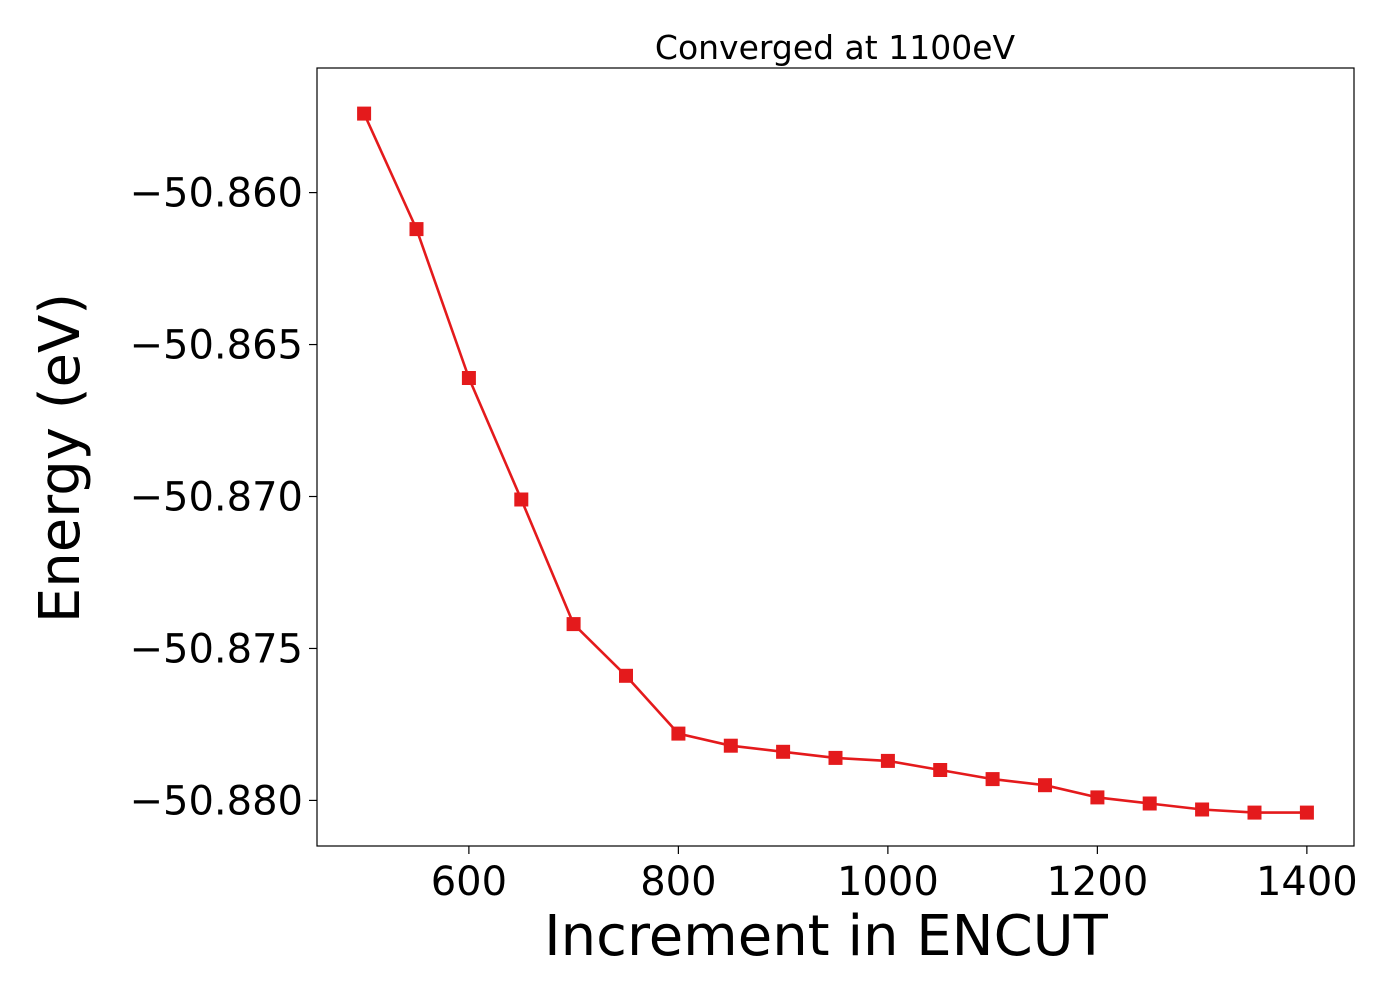 This screenshot has height=1004, width=1400. I want to click on x-tick-label: 1400, so click(1307, 882).